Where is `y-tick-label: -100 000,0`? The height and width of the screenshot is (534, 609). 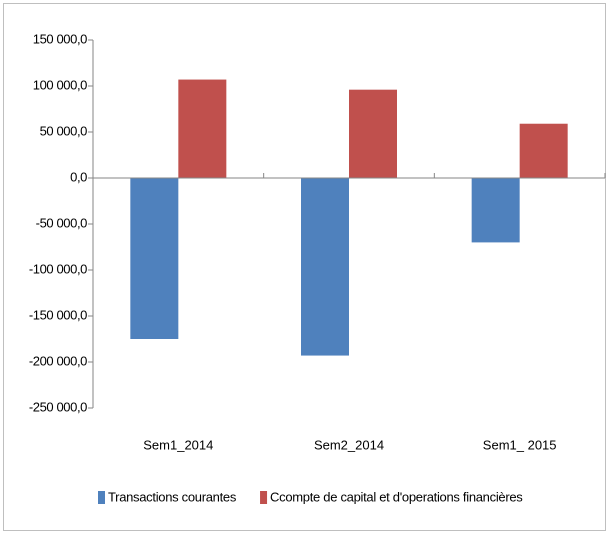
y-tick-label: -100 000,0 is located at coordinates (58, 268).